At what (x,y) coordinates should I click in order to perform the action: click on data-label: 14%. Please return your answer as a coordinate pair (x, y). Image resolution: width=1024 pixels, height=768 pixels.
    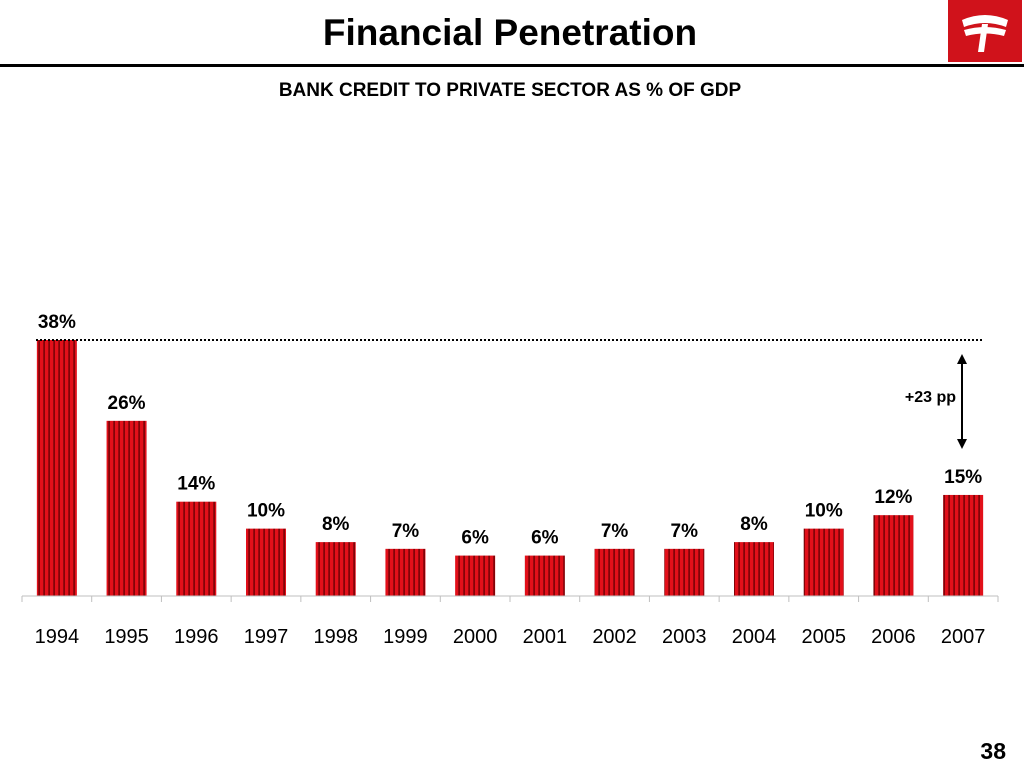
    Looking at the image, I should click on (196, 484).